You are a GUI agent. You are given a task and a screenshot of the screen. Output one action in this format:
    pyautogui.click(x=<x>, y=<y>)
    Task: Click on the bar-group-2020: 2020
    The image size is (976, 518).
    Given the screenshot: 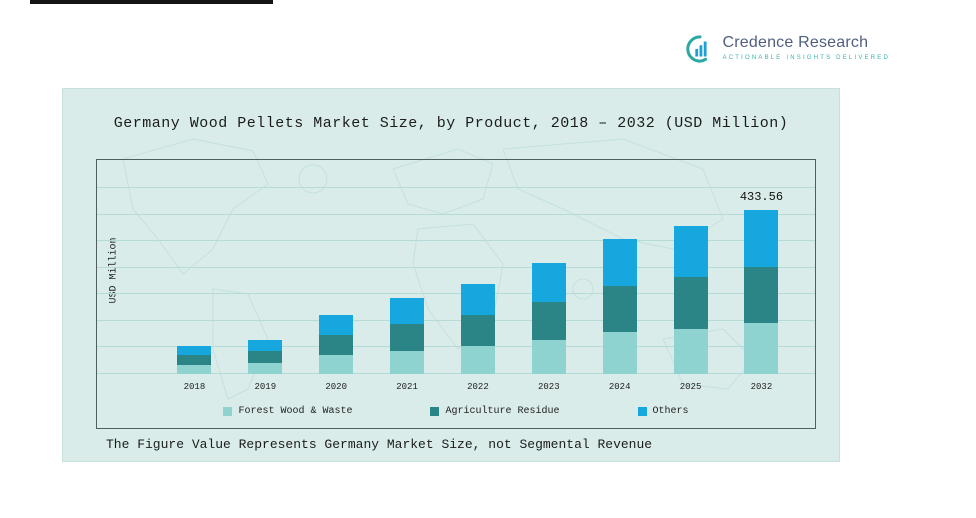 What is the action you would take?
    pyautogui.click(x=336, y=277)
    